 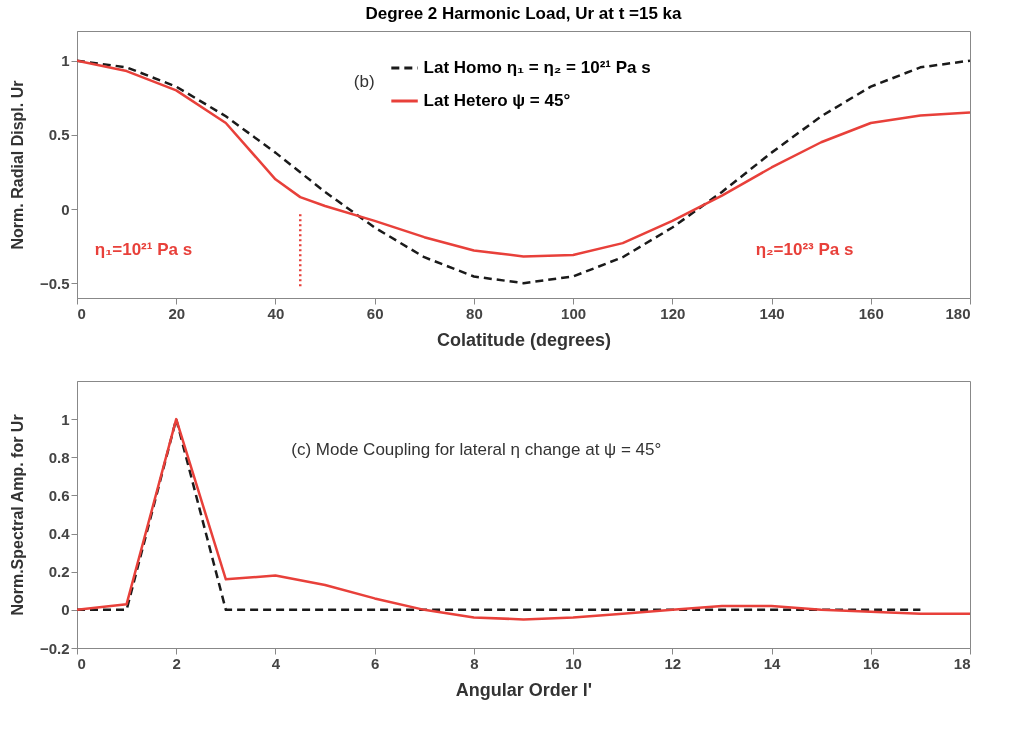 What do you see at coordinates (364, 81) in the screenshot?
I see `annotation: (b)` at bounding box center [364, 81].